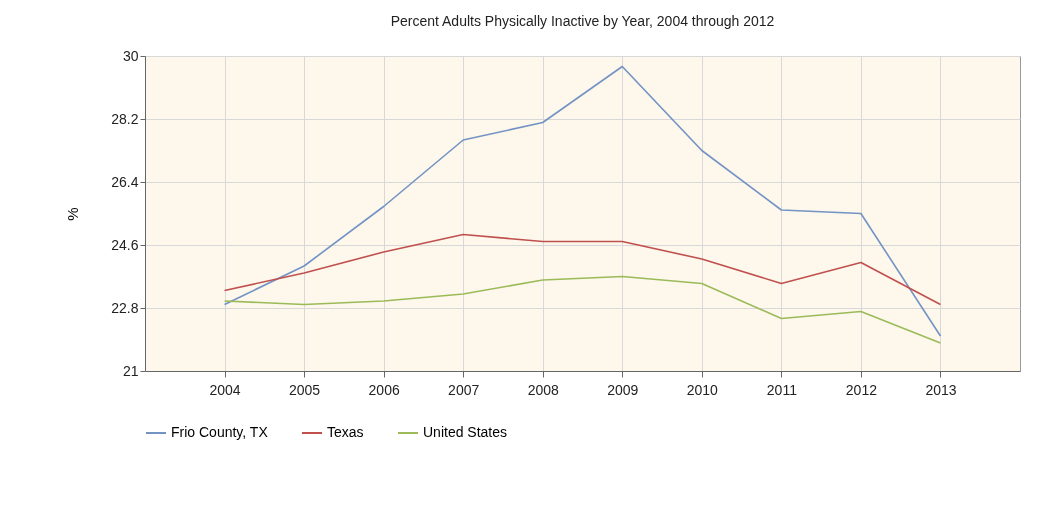  I want to click on y-tick-label: 21, so click(130, 370).